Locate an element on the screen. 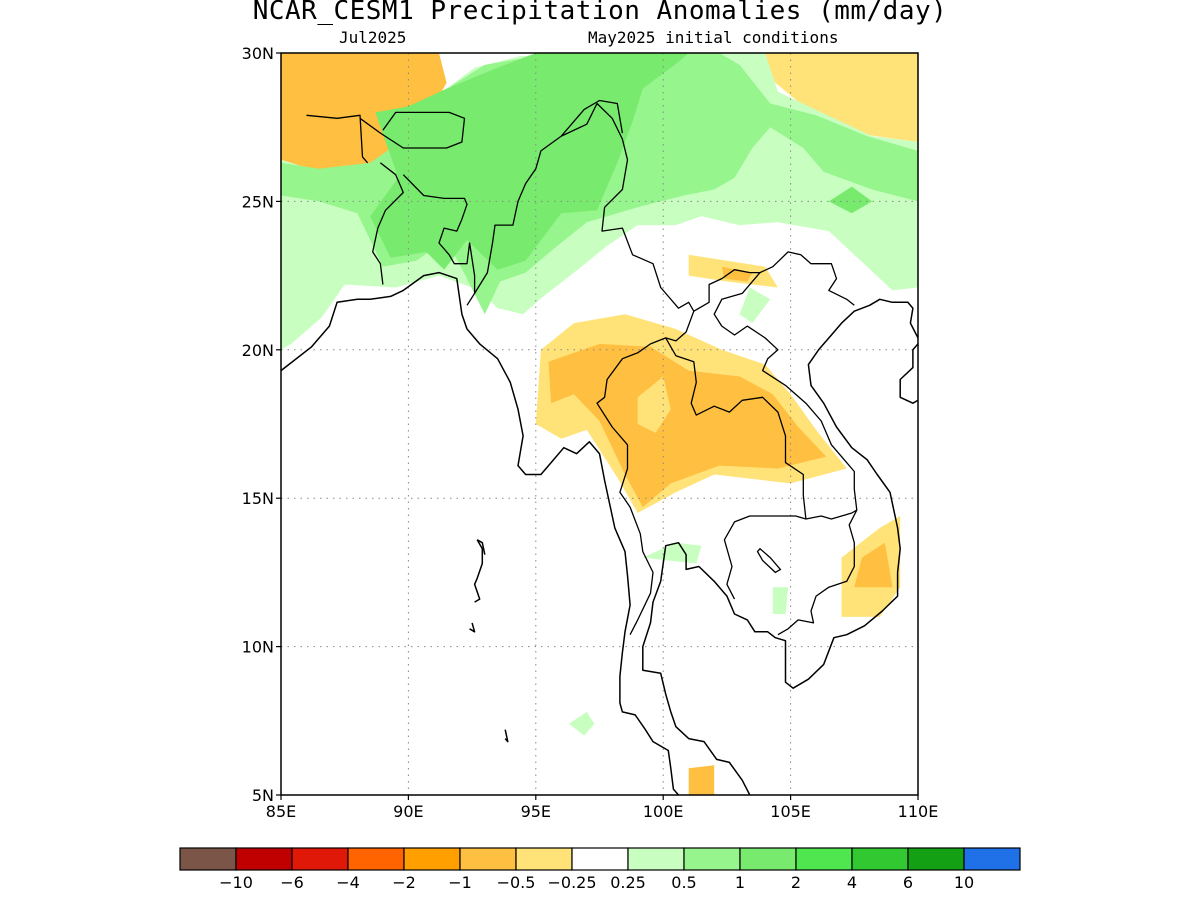 Image resolution: width=1200 pixels, height=900 pixels. initial-conditions-label: May2025 initial conditions is located at coordinates (713, 37).